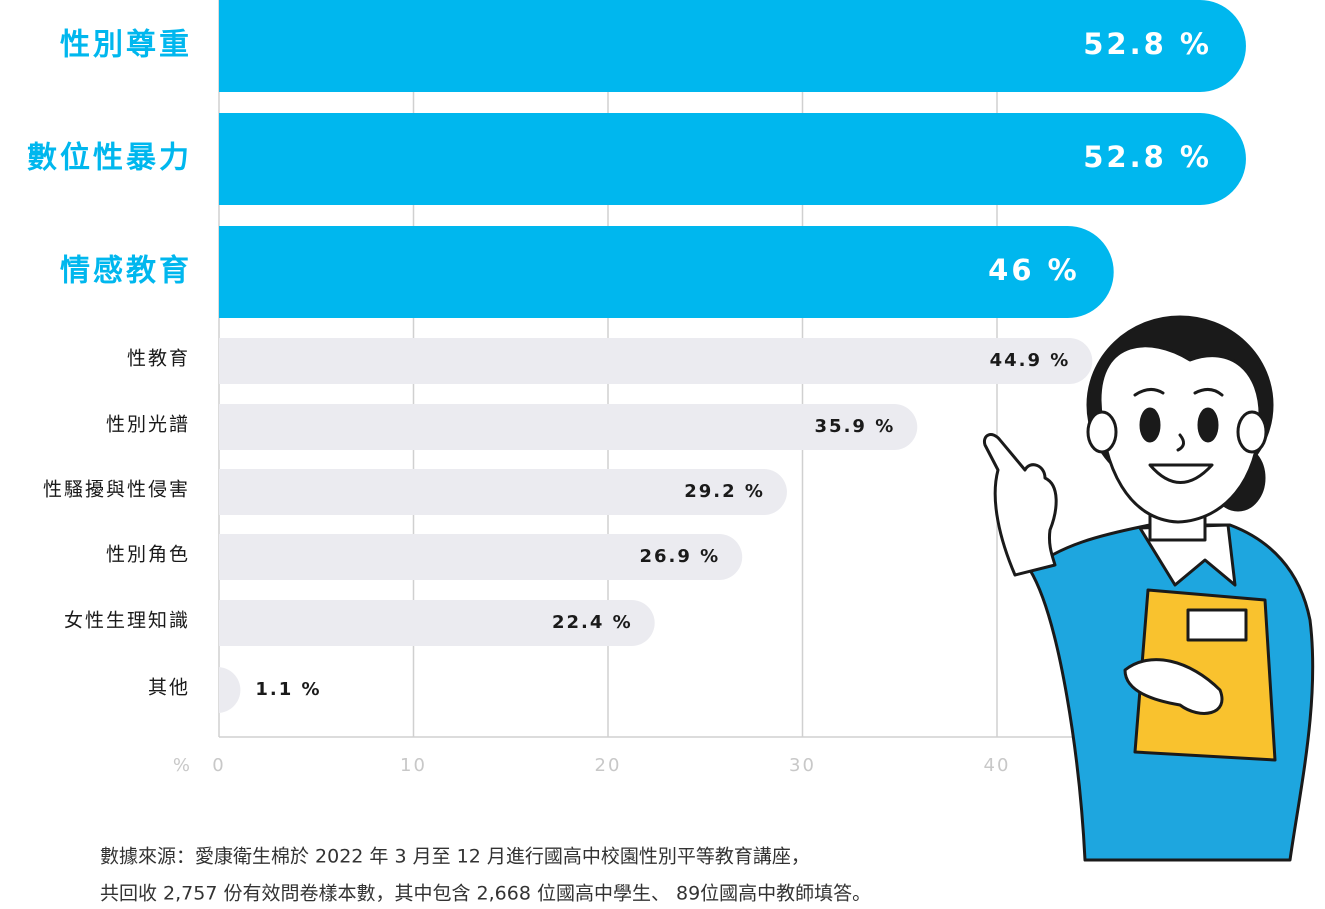 Image resolution: width=1325 pixels, height=909 pixels. What do you see at coordinates (126, 45) in the screenshot?
I see `category-label: 性別尊重` at bounding box center [126, 45].